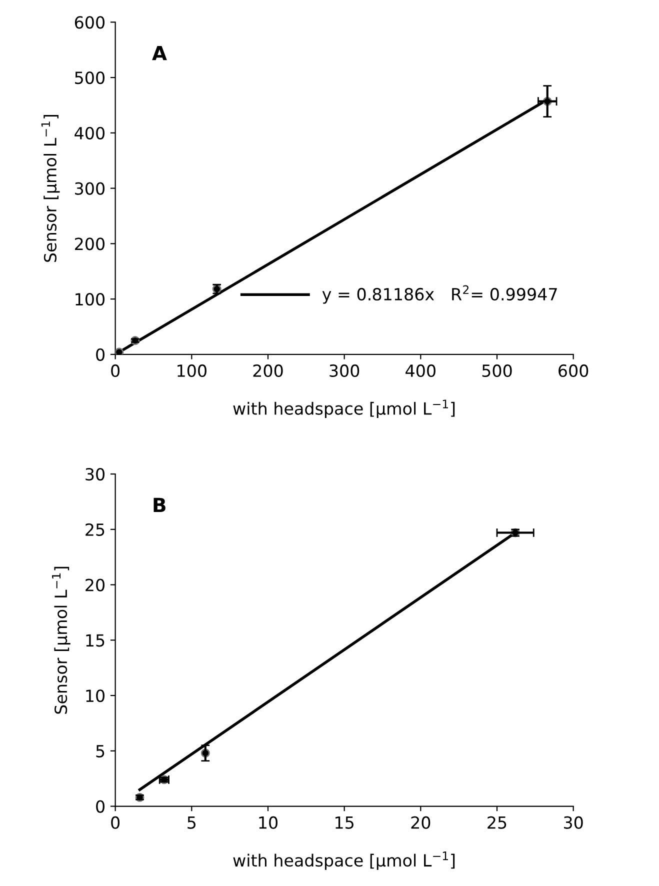 This screenshot has height=886, width=659. Describe the element at coordinates (159, 53) in the screenshot. I see `text: A` at that location.